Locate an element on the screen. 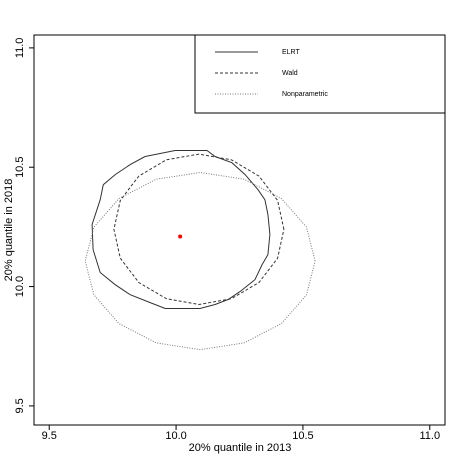 The image size is (463, 463). y-tick-label: 9.5 is located at coordinates (20, 405).